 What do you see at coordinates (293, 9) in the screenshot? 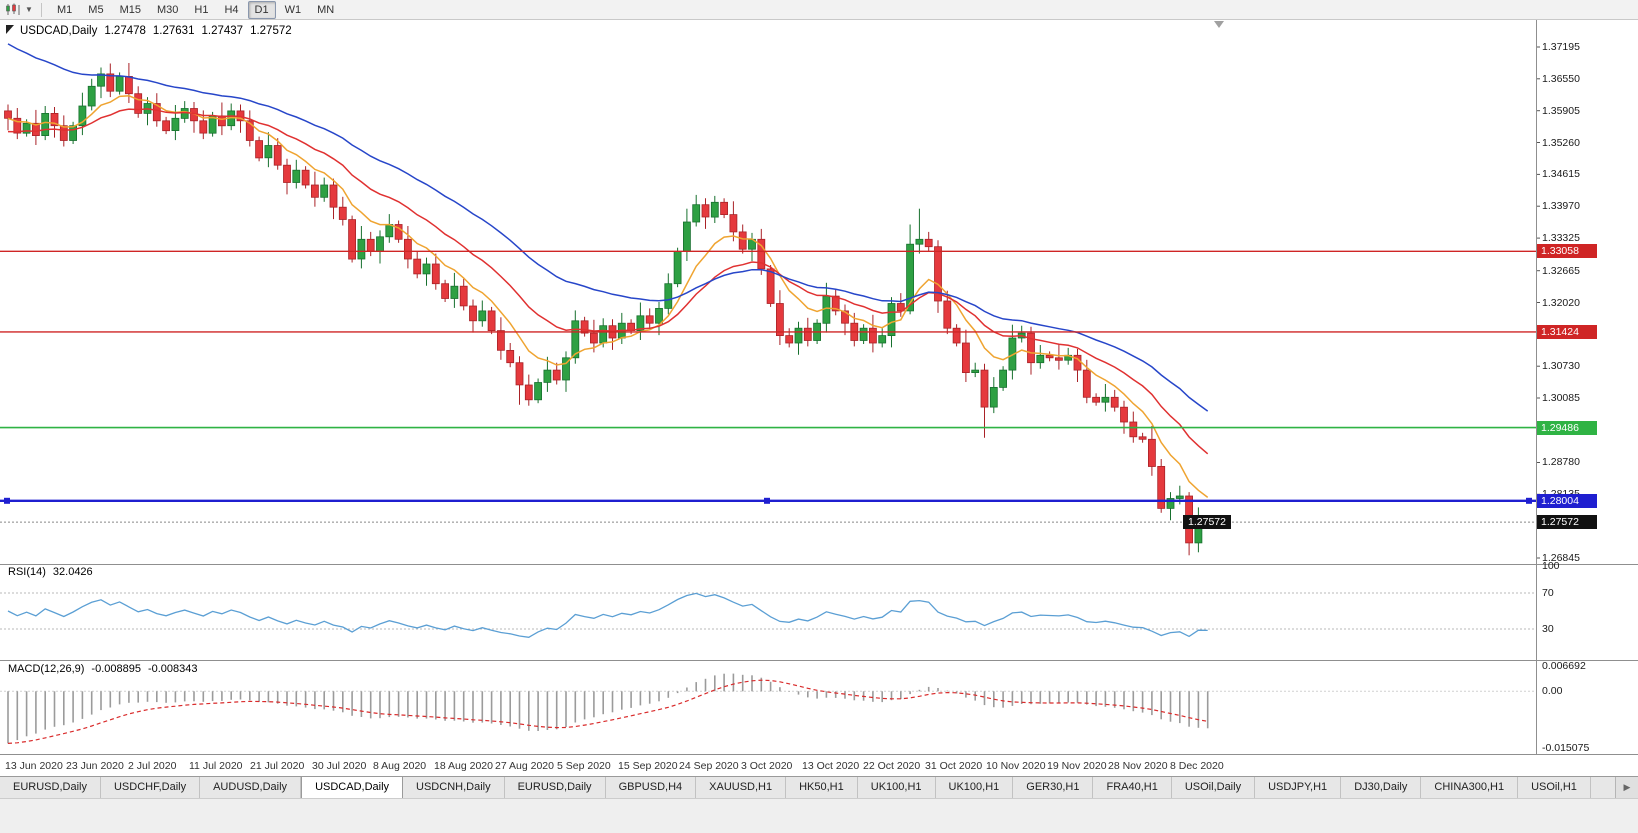
I see `timeframe-button-w1: W1` at bounding box center [293, 9].